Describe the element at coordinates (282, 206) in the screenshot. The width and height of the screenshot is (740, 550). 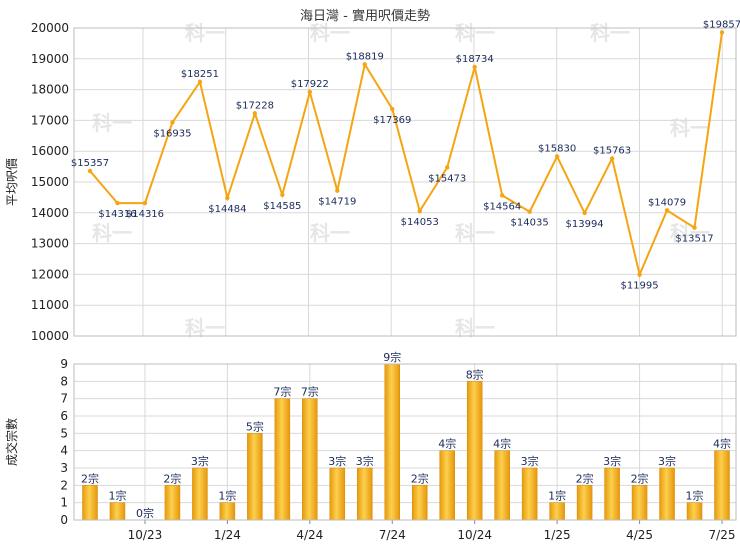
I see `price-data-label: $14585` at that location.